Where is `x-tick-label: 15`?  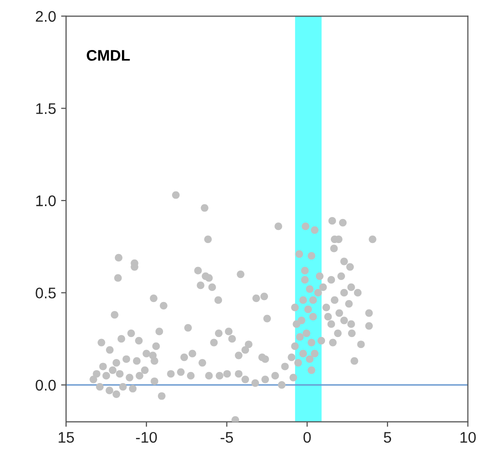
x-tick-label: 15 is located at coordinates (66, 437).